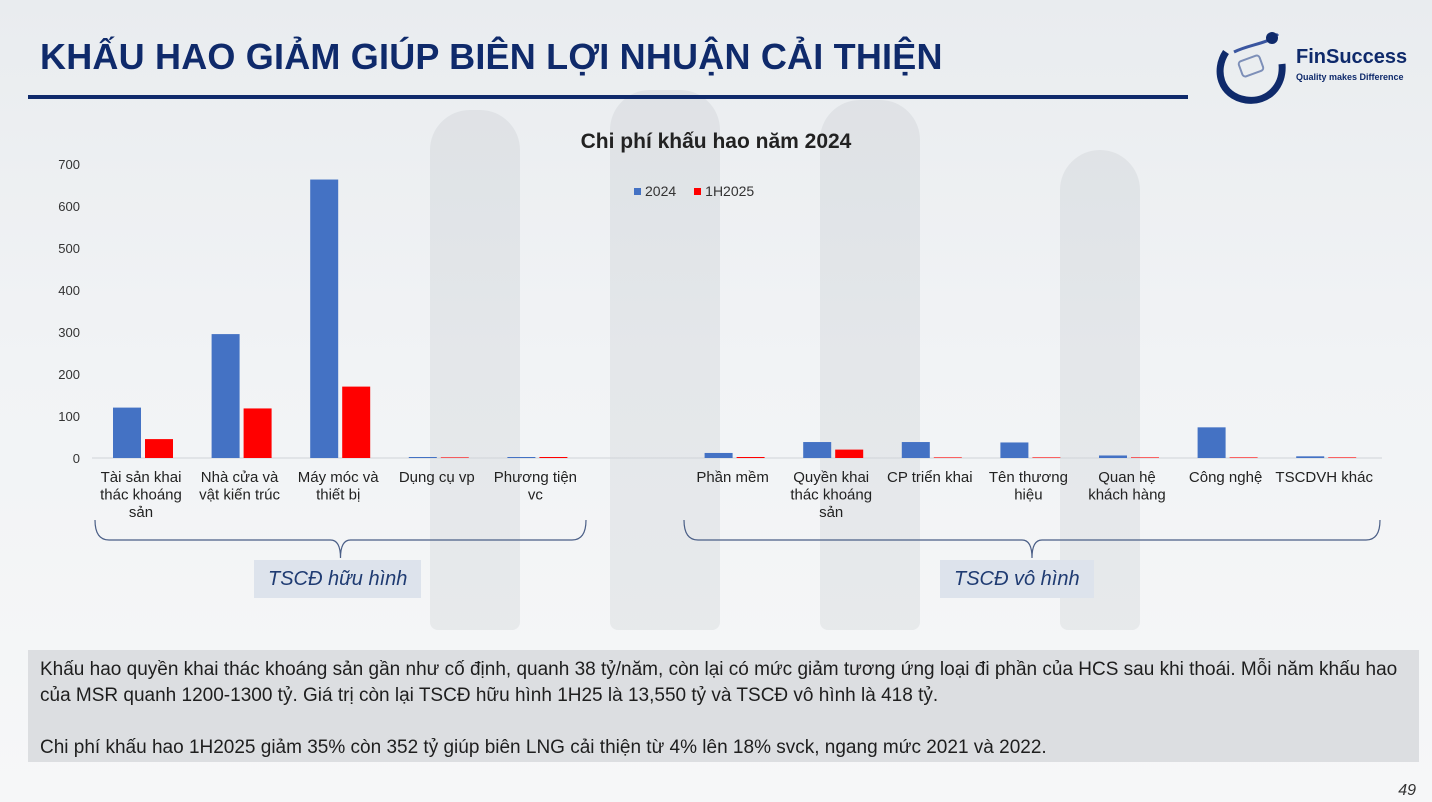 The width and height of the screenshot is (1432, 802). Describe the element at coordinates (723, 722) in the screenshot. I see `paragraph-spacer` at that location.